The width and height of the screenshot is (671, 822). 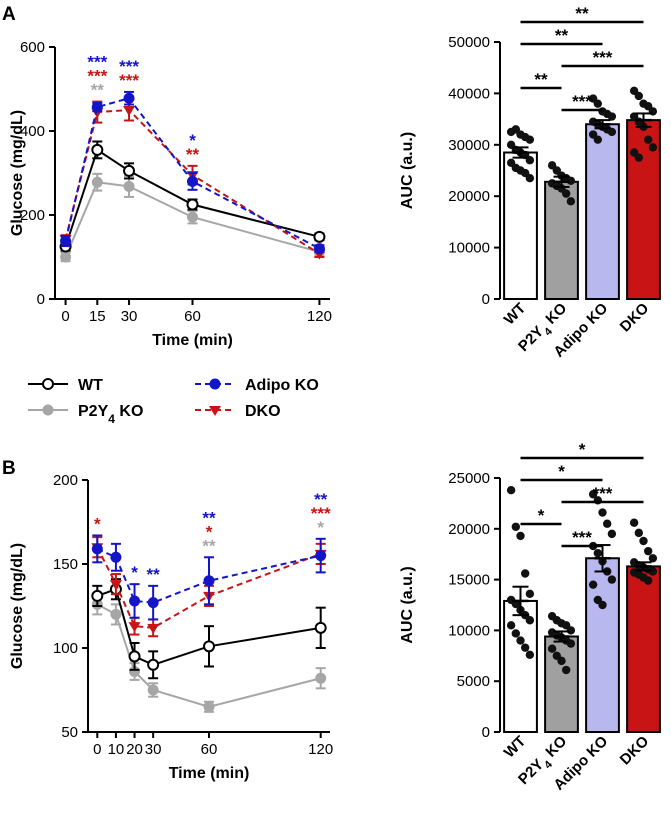 What do you see at coordinates (65, 564) in the screenshot?
I see `y-tick-label: 150` at bounding box center [65, 564].